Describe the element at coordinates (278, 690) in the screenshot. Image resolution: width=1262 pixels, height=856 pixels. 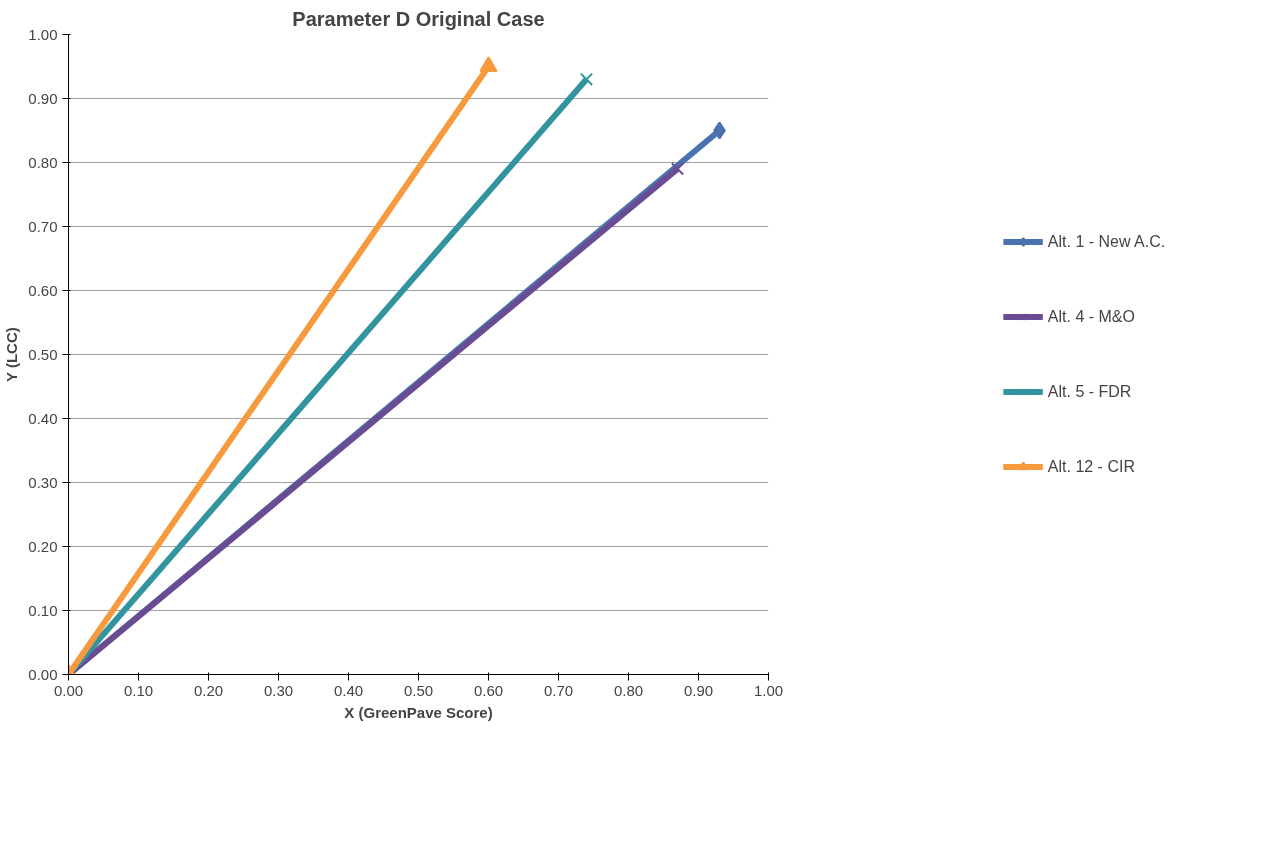
I see `x-tick-label: 0.30` at that location.